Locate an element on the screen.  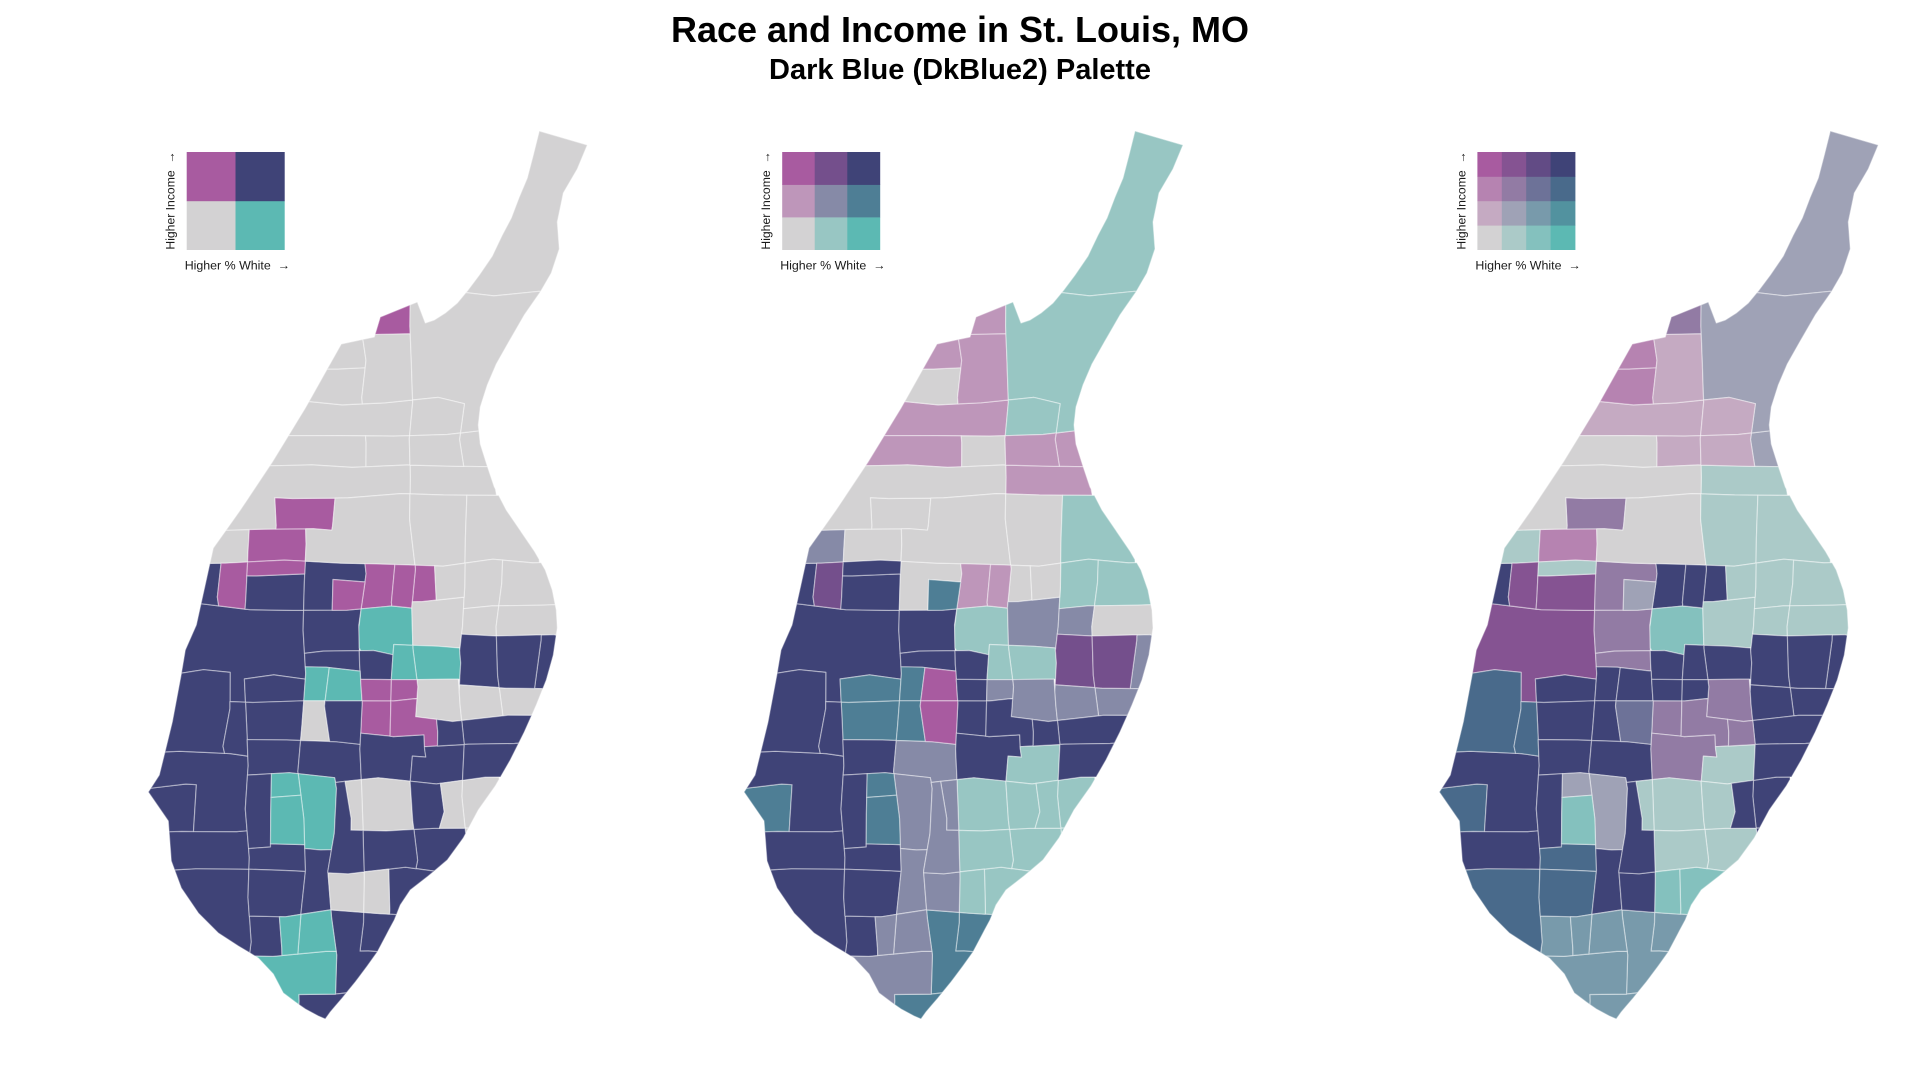
svg-text:Race and Income in St. Louis,: Race and Income in St. Louis, MO is located at coordinates (960, 29).